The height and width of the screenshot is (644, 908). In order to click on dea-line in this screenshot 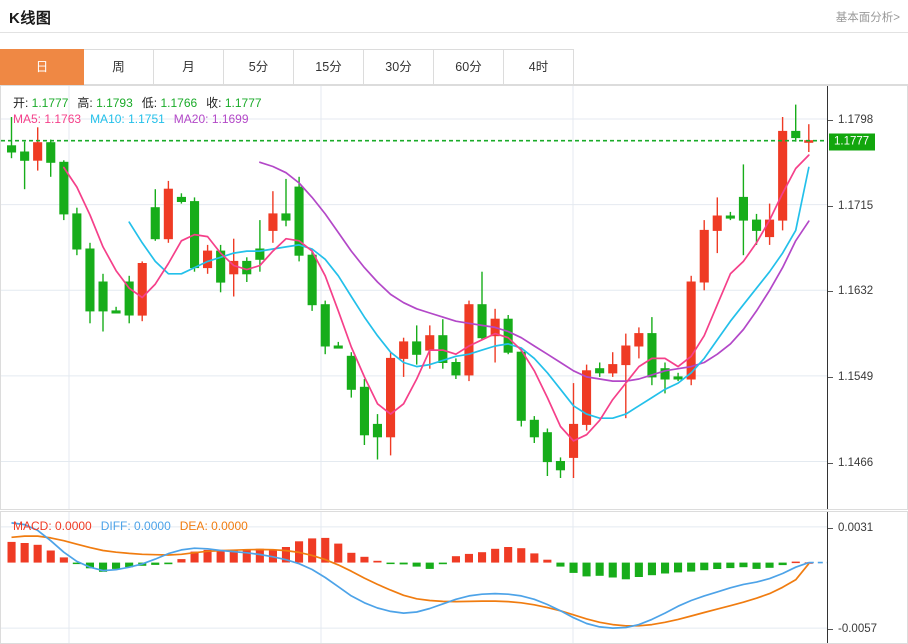, I will do `click(410, 581)`.